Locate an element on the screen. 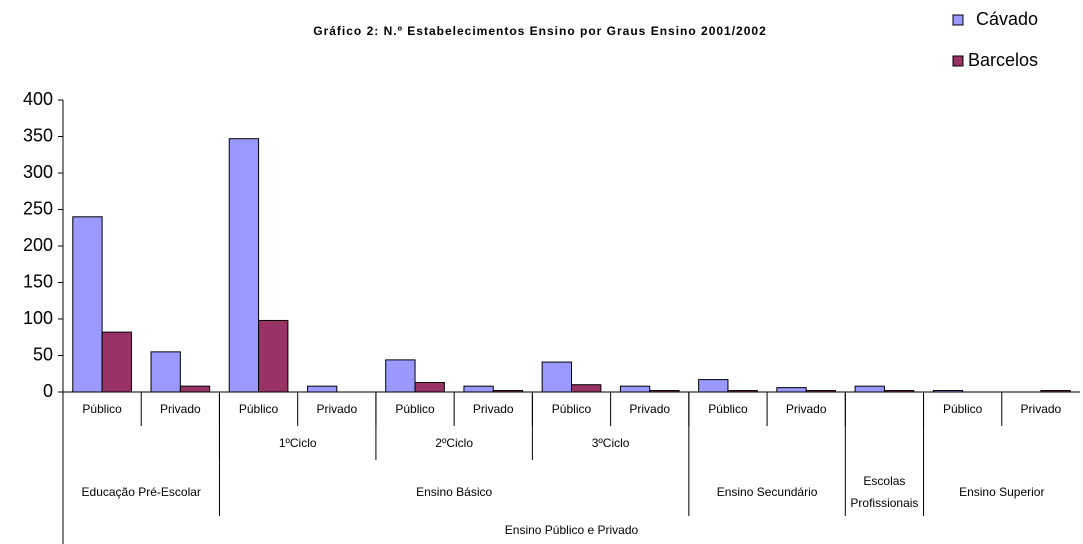 Image resolution: width=1083 pixels, height=544 pixels. category-label: 1ºCiclo is located at coordinates (297, 443).